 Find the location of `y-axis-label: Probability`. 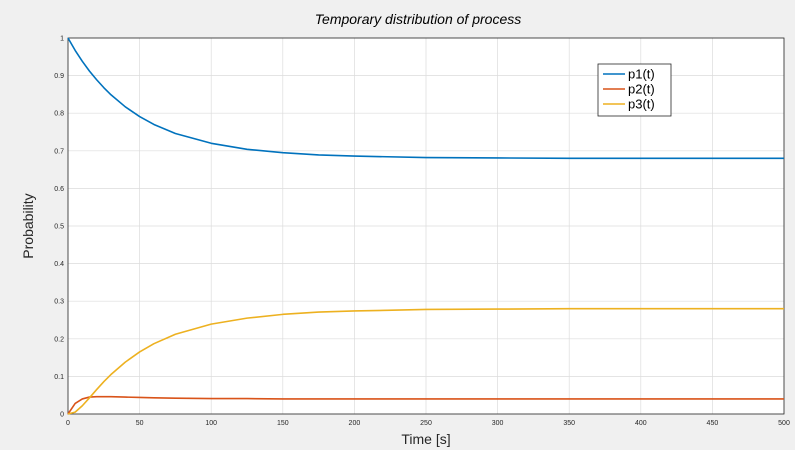

y-axis-label: Probability is located at coordinates (28, 225).